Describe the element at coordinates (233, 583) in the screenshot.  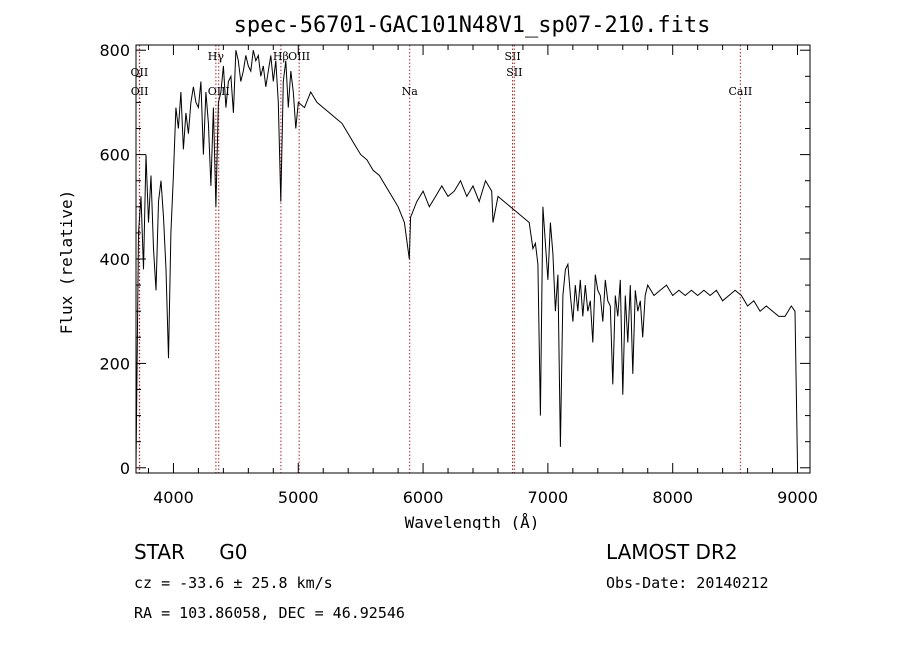
I see `redshift-info: cz = -33.6 ± 25.8 km/s` at that location.